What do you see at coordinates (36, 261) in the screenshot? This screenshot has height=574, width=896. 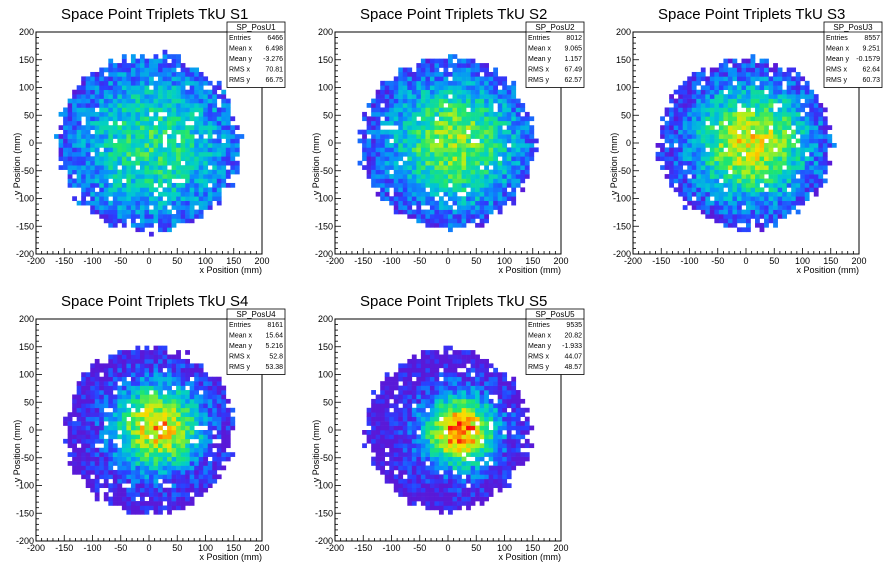 I see `x-tick-label: -200` at bounding box center [36, 261].